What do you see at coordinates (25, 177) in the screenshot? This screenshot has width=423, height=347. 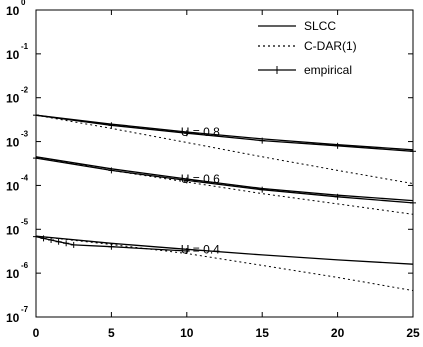 I see `y-tick-exponent: -4` at bounding box center [25, 177].